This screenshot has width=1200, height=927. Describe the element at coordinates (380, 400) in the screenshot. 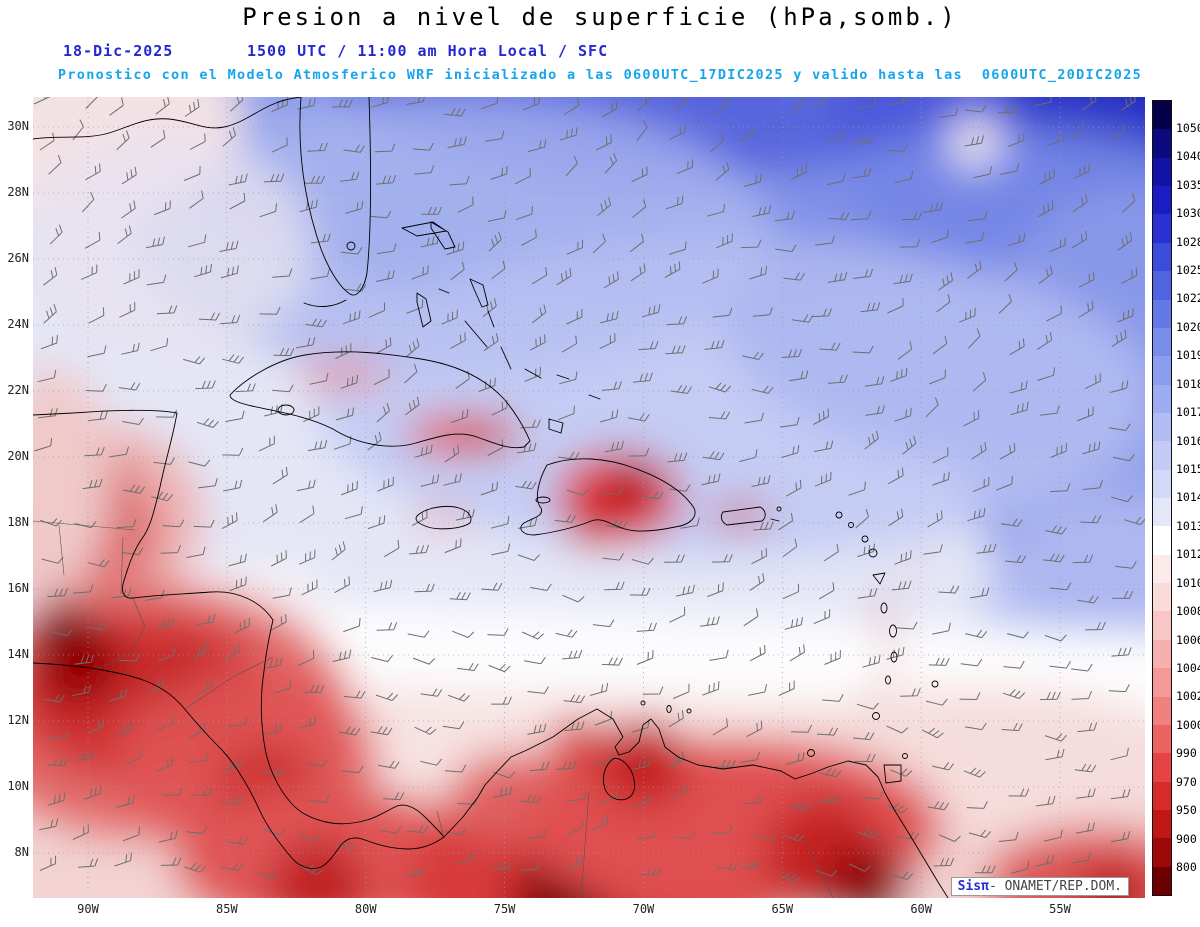

I see `coast-cuba` at that location.